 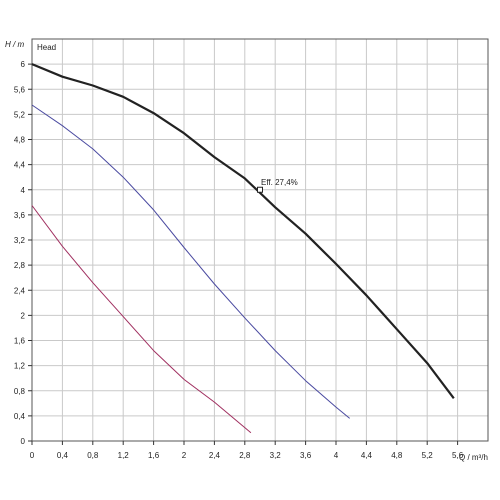 What do you see at coordinates (20, 265) in the screenshot?
I see `y-tick-label: 2,8` at bounding box center [20, 265].